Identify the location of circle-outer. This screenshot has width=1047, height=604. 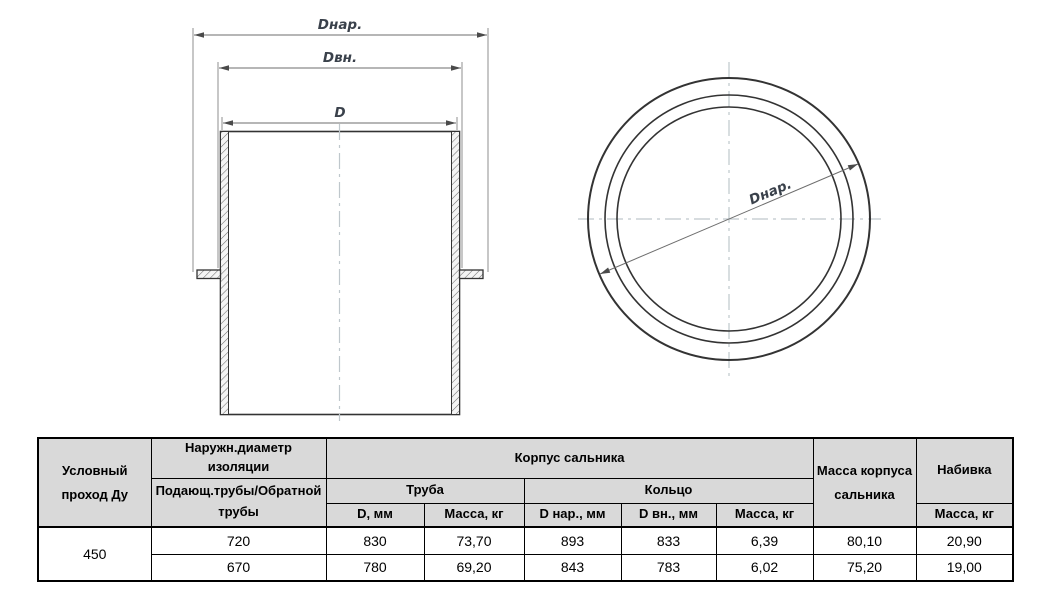
(729, 219).